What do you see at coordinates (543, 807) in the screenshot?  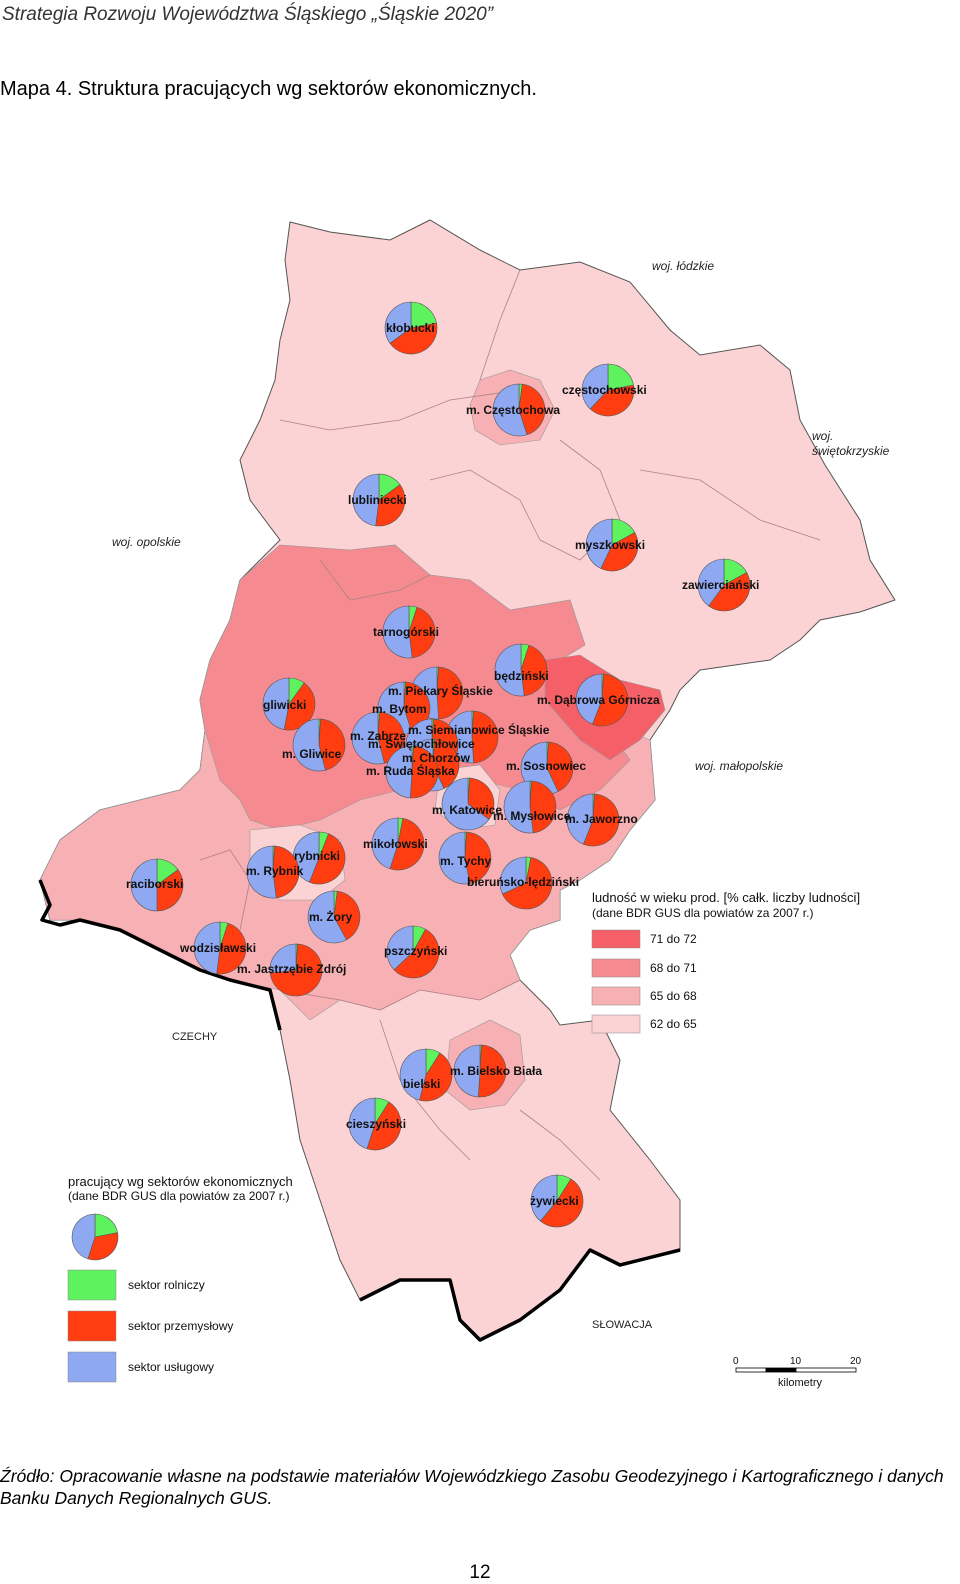 I see `pie-20-industry-slice` at bounding box center [543, 807].